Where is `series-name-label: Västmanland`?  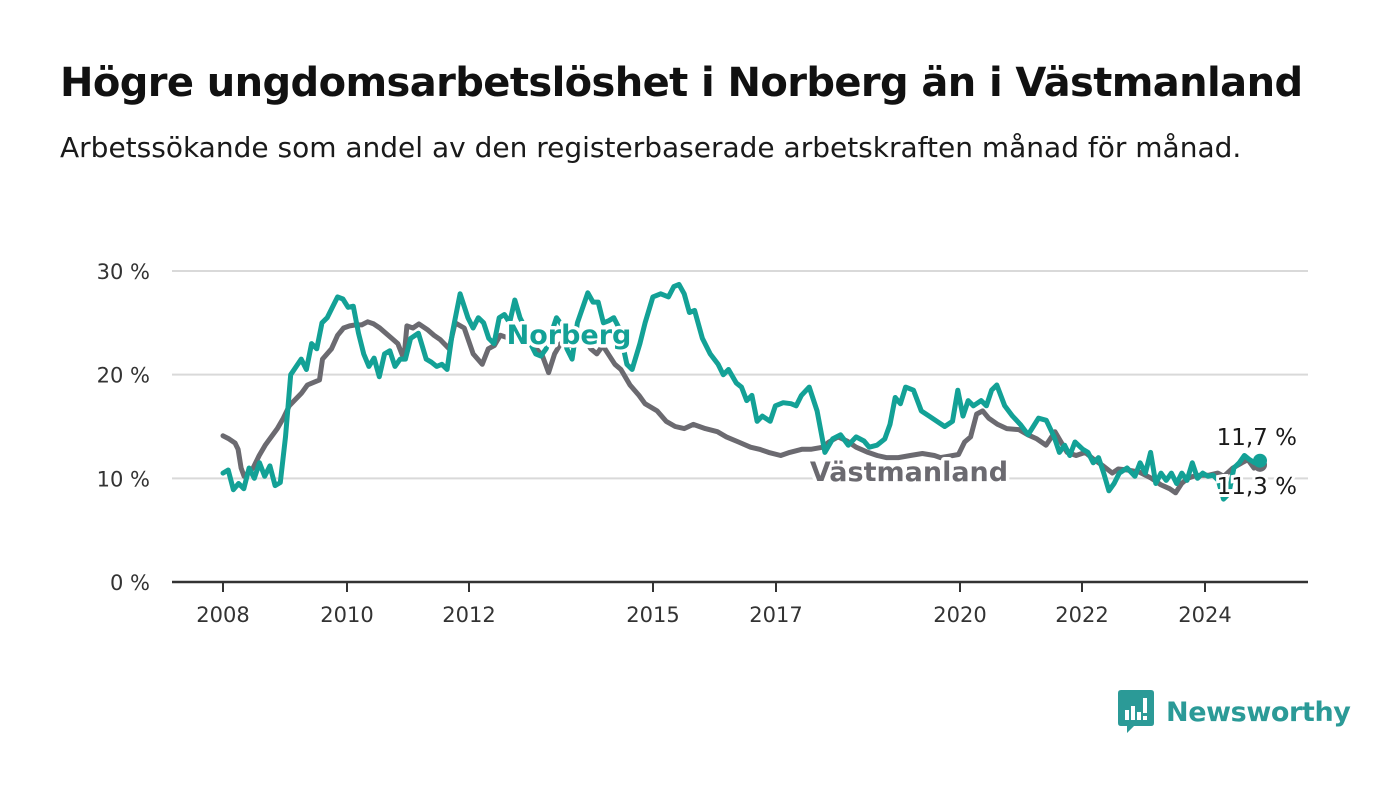 series-name-label: Västmanland is located at coordinates (909, 472).